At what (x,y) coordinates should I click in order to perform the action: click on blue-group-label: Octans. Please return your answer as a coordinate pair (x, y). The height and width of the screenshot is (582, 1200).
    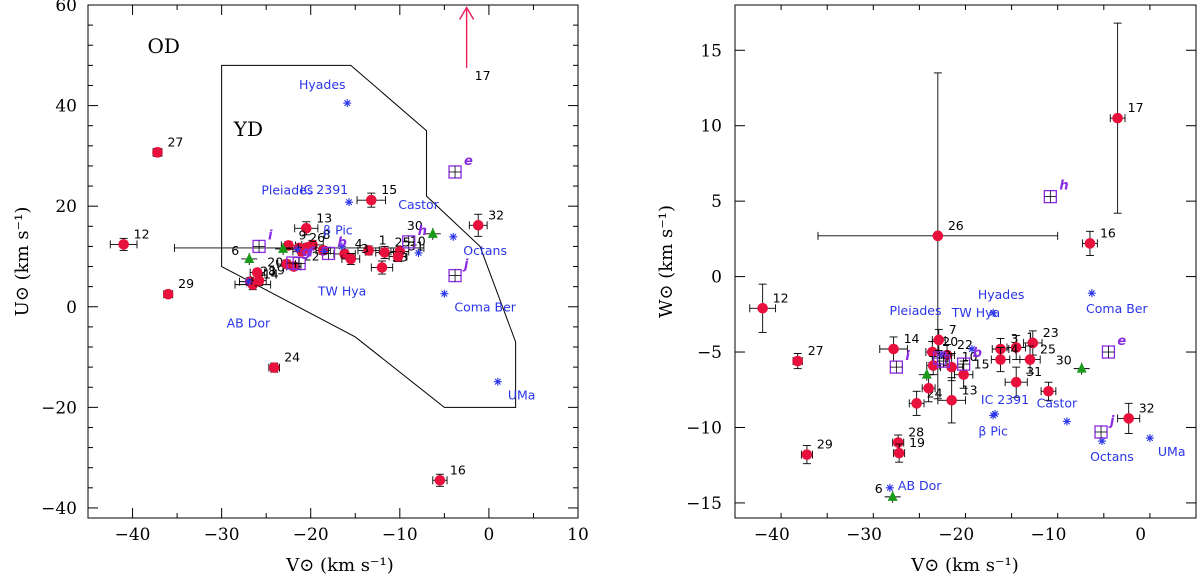
    Looking at the image, I should click on (1112, 456).